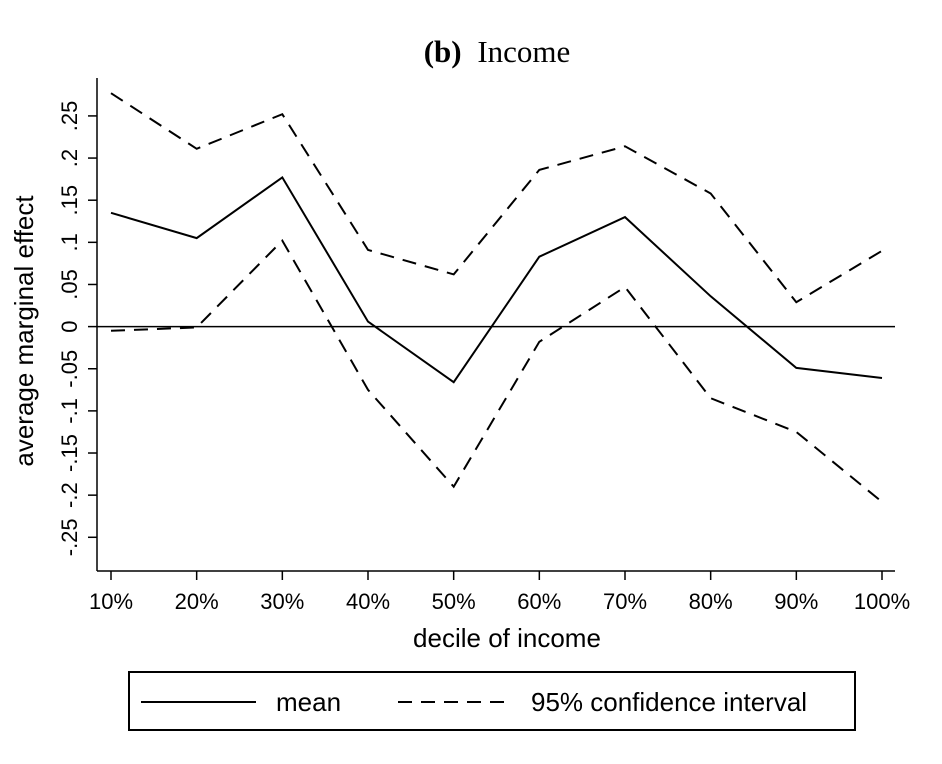 Image resolution: width=942 pixels, height=764 pixels. Describe the element at coordinates (69, 158) in the screenshot. I see `y-tick-label: .2` at that location.